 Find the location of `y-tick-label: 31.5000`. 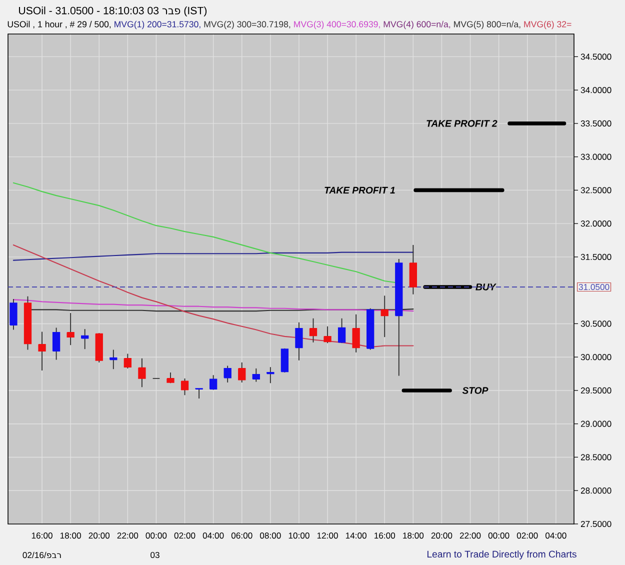

y-tick-label: 31.5000 is located at coordinates (596, 257).